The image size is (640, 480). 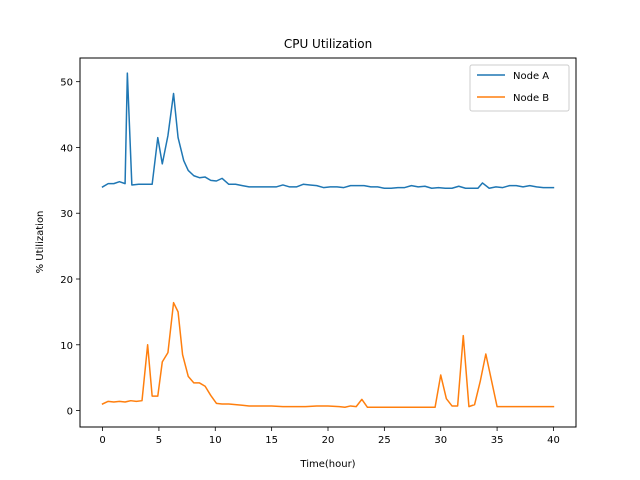 What do you see at coordinates (531, 76) in the screenshot?
I see `legend-label-node-a: Node A` at bounding box center [531, 76].